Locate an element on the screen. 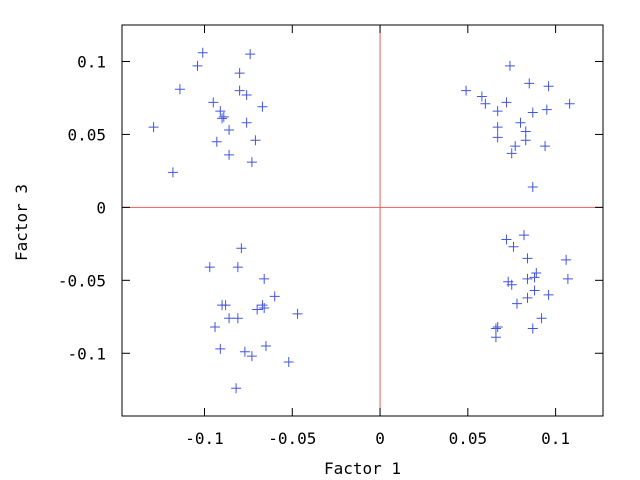 The image size is (640, 480). x-tick-label: 0.1 is located at coordinates (555, 438).